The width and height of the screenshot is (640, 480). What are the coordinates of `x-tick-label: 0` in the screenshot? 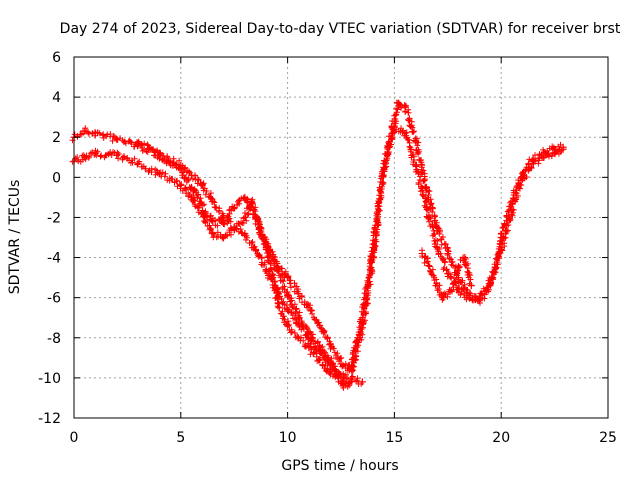 It's located at (74, 438).